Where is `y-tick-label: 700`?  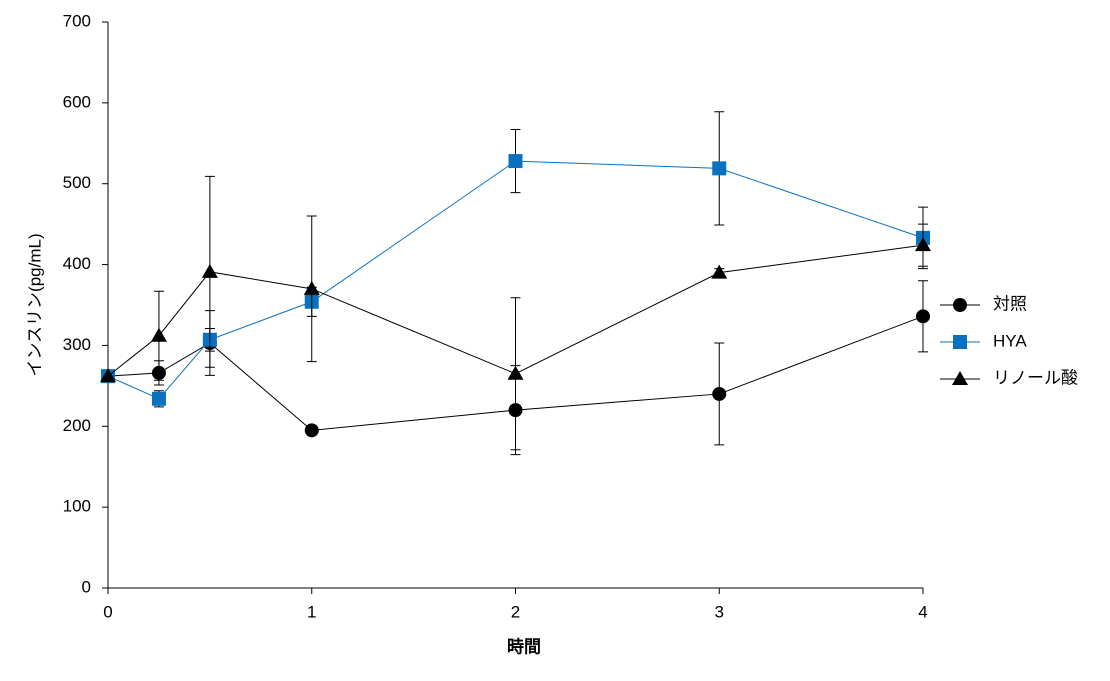
y-tick-label: 700 is located at coordinates (77, 20).